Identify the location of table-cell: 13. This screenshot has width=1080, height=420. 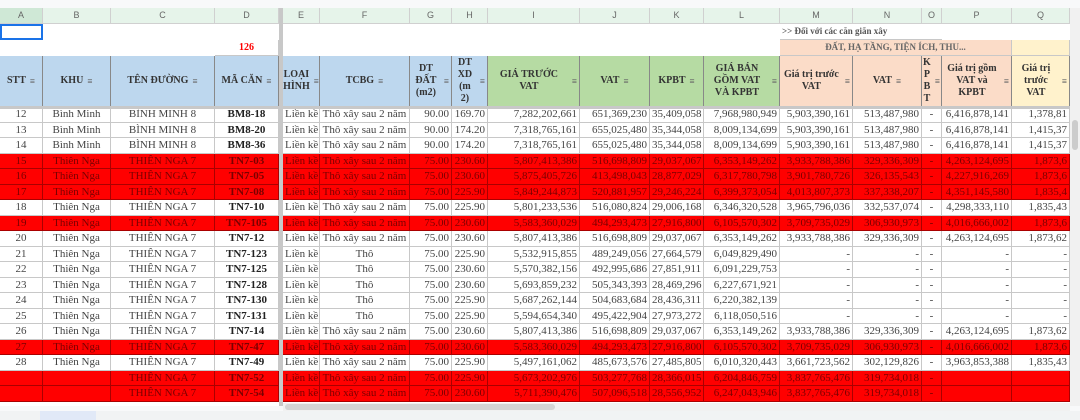
(21, 130).